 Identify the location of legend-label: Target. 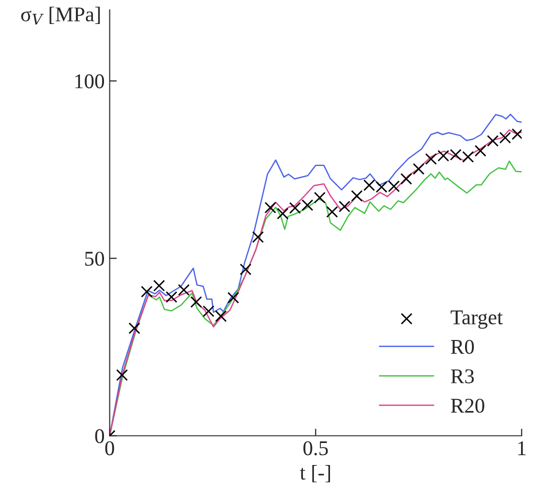
(476, 319).